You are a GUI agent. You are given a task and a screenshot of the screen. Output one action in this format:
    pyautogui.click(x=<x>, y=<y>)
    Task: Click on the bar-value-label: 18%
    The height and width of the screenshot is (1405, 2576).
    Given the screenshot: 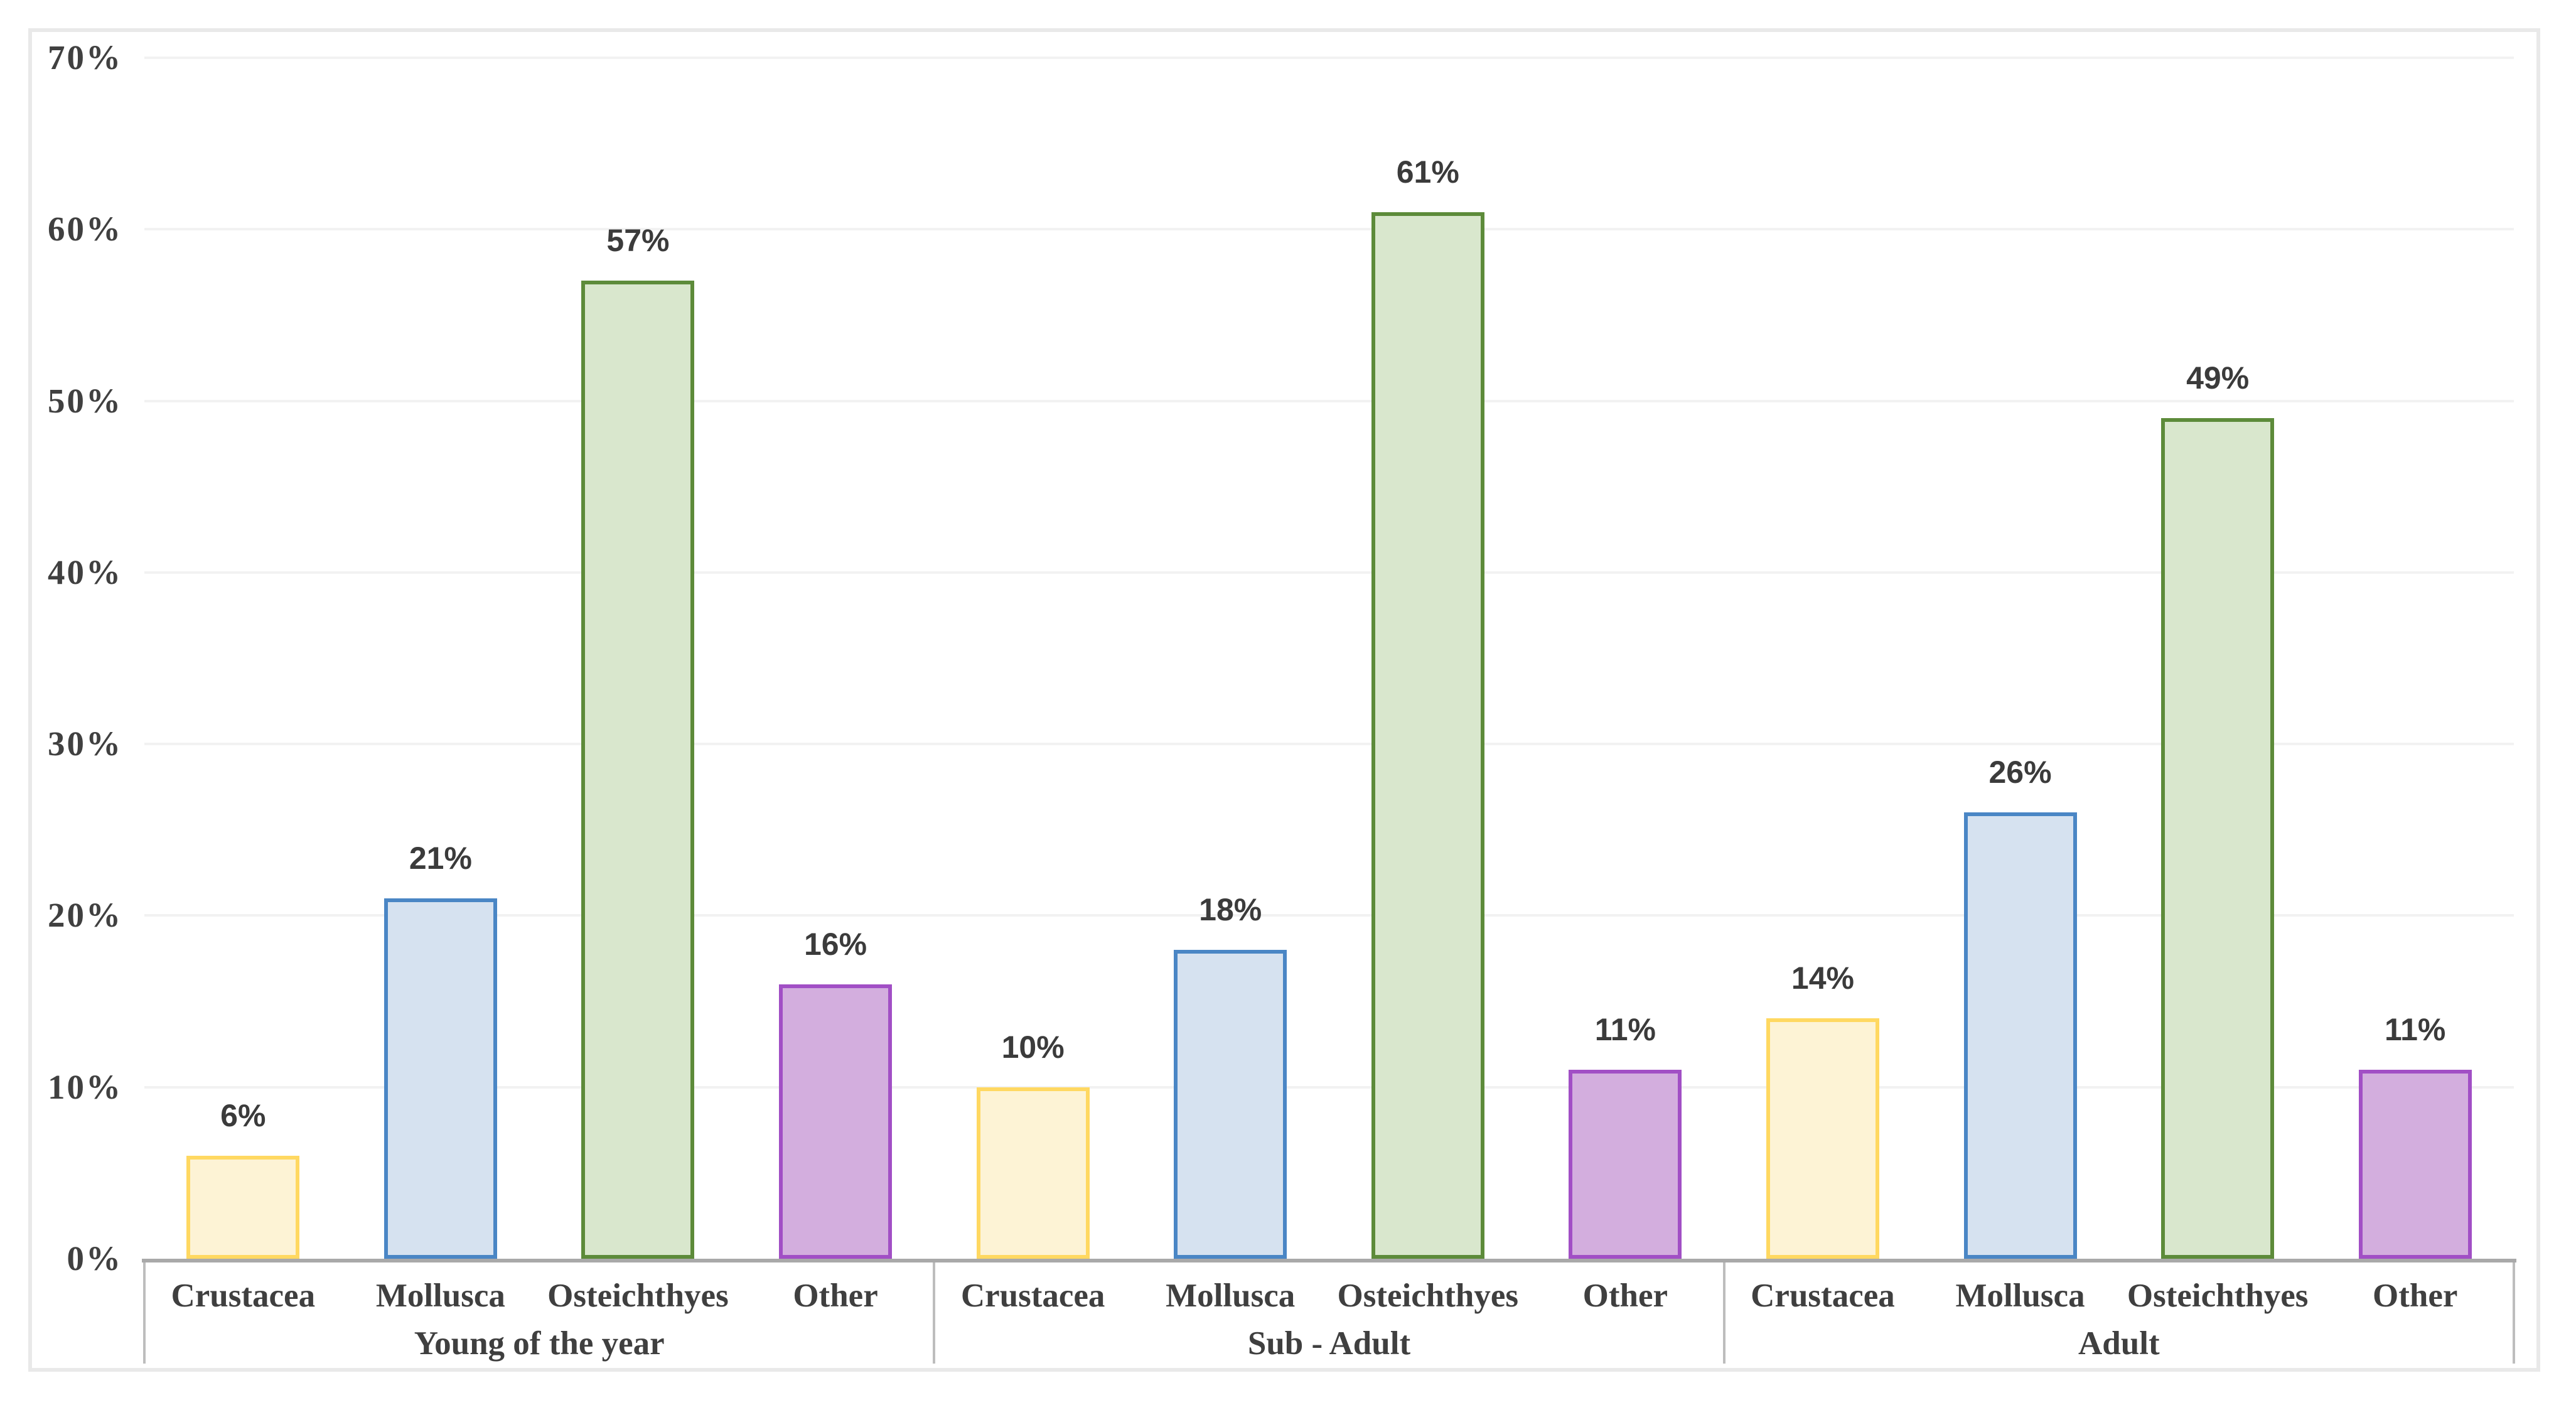 What is the action you would take?
    pyautogui.click(x=1230, y=910)
    